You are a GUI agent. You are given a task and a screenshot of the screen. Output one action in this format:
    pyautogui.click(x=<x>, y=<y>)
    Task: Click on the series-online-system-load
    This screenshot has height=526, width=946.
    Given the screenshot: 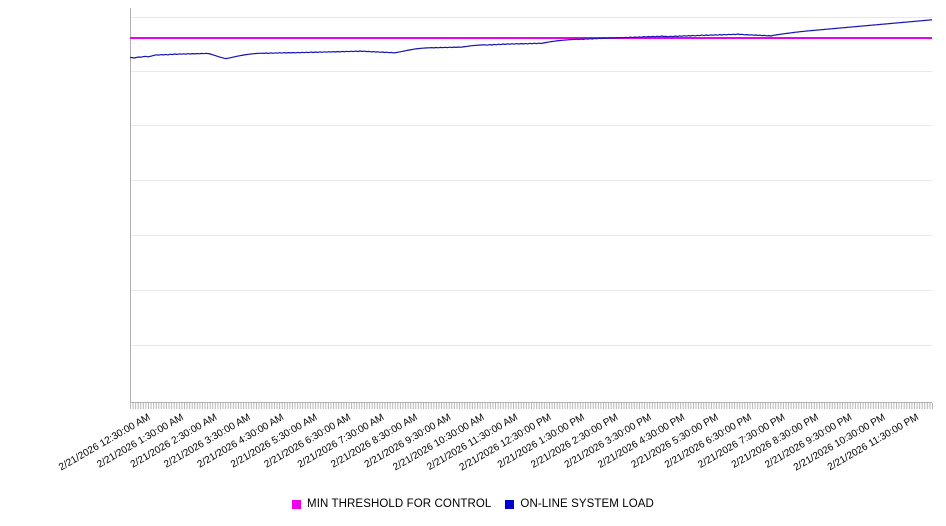 What is the action you would take?
    pyautogui.click(x=531, y=39)
    